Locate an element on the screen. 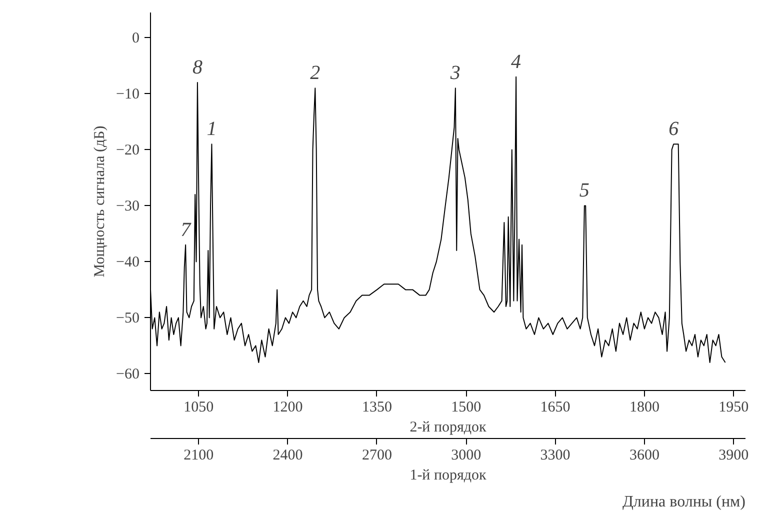 Image resolution: width=760 pixels, height=515 pixels. annotation: 1 is located at coordinates (211, 129).